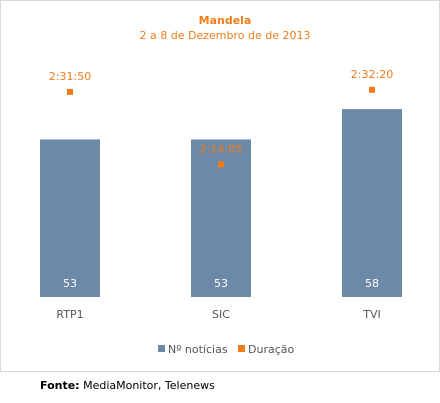 The height and width of the screenshot is (403, 440). I want to click on source-text: MediaMonitor, Telenews, so click(149, 385).